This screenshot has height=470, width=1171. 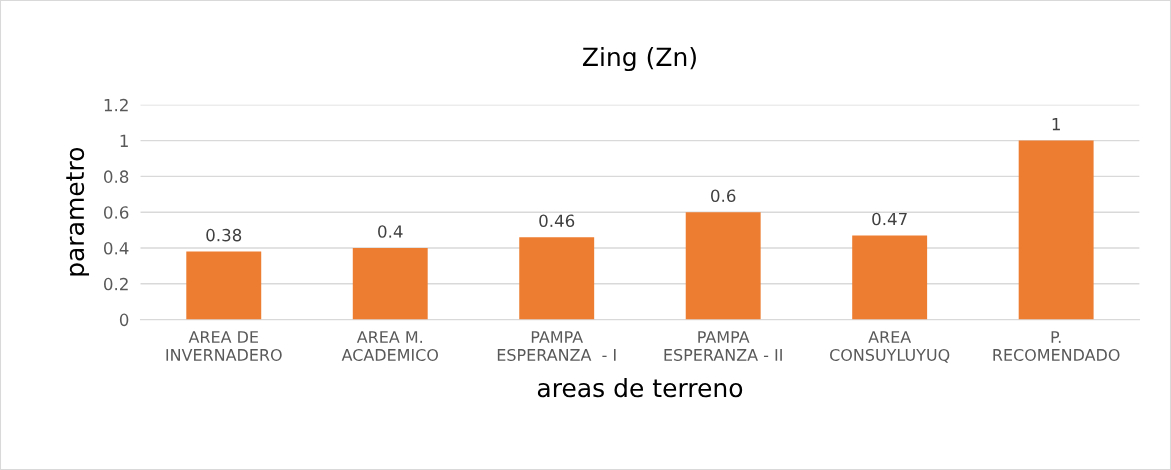 I want to click on y-tick-label: 1.2, so click(x=116, y=105).